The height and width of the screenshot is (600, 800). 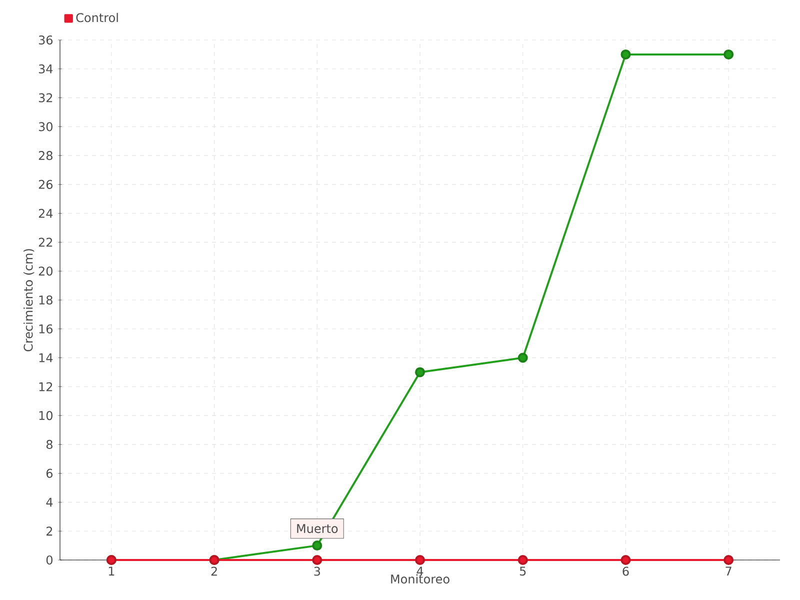 What do you see at coordinates (45, 184) in the screenshot?
I see `y-tick-label: 26` at bounding box center [45, 184].